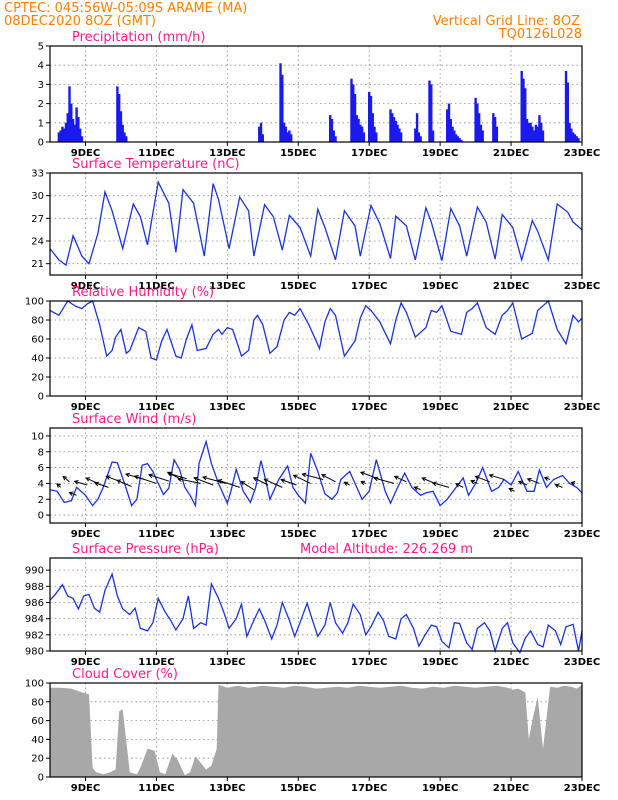 The image size is (618, 800). I want to click on wind-xtick-label: 21DEC, so click(511, 534).